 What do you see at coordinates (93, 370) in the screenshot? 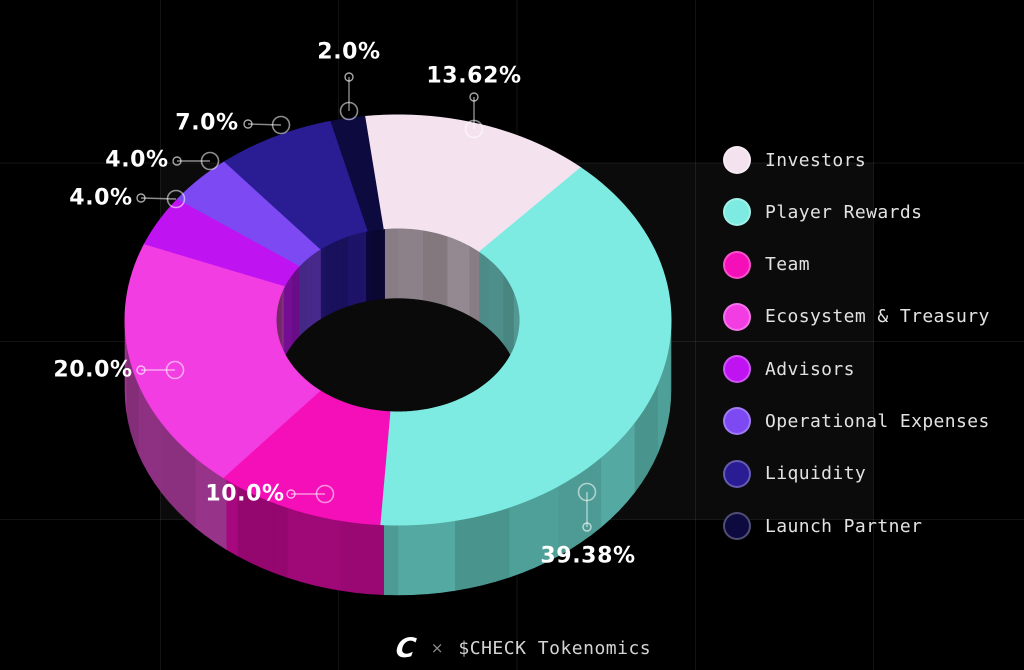
I see `slice-percent-label-ecosystem: 20.0%` at bounding box center [93, 370].